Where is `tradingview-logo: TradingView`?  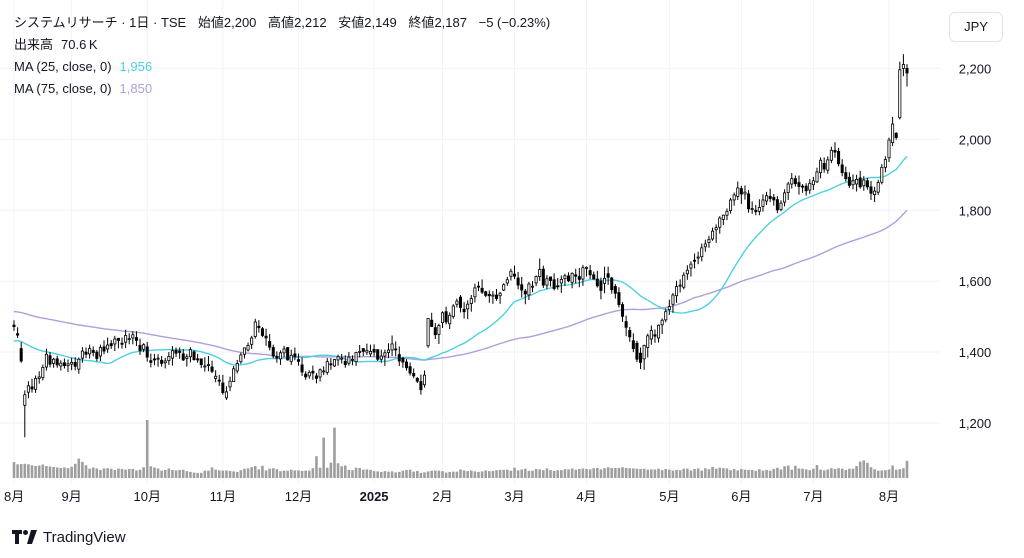 tradingview-logo: TradingView is located at coordinates (69, 537).